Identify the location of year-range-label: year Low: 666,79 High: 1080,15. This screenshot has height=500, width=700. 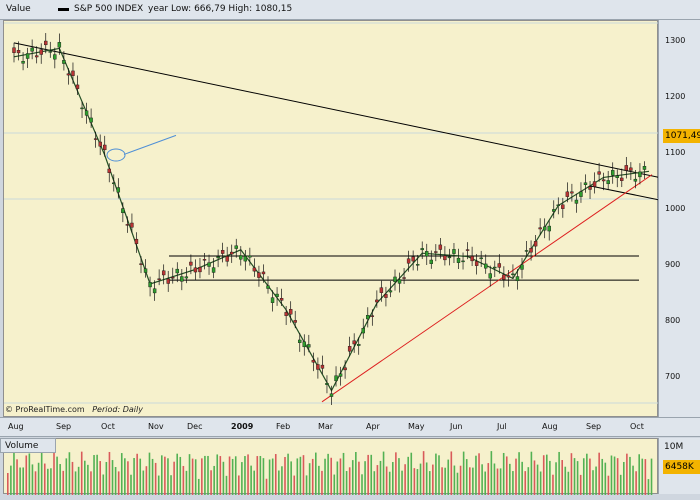
(220, 9).